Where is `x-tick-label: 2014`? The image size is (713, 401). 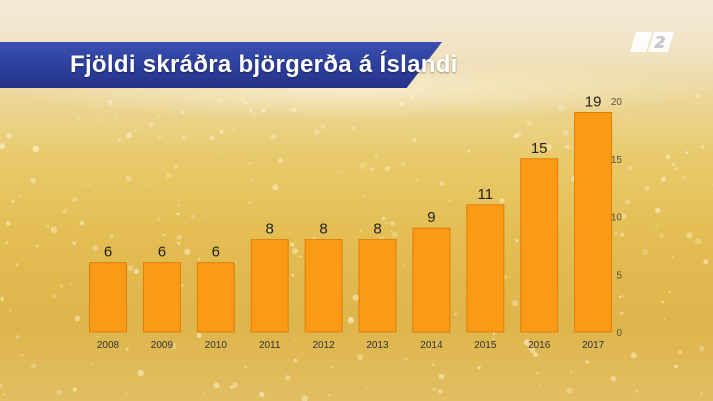 x-tick-label: 2014 is located at coordinates (431, 345).